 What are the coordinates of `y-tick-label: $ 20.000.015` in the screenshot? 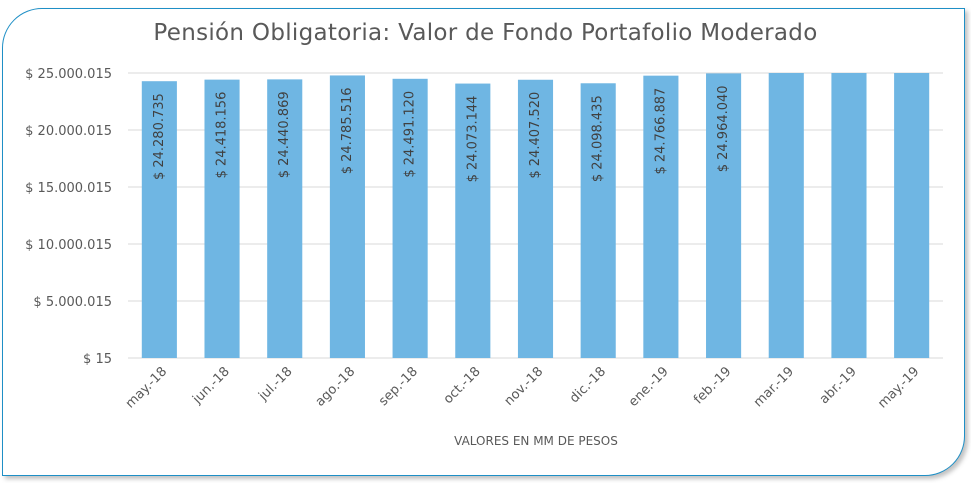 It's located at (68, 131).